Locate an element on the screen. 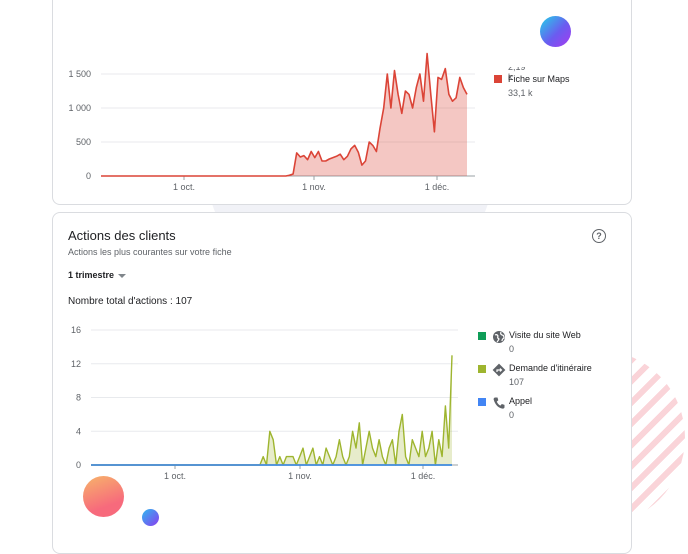  legend-call-value: 0 is located at coordinates (512, 415).